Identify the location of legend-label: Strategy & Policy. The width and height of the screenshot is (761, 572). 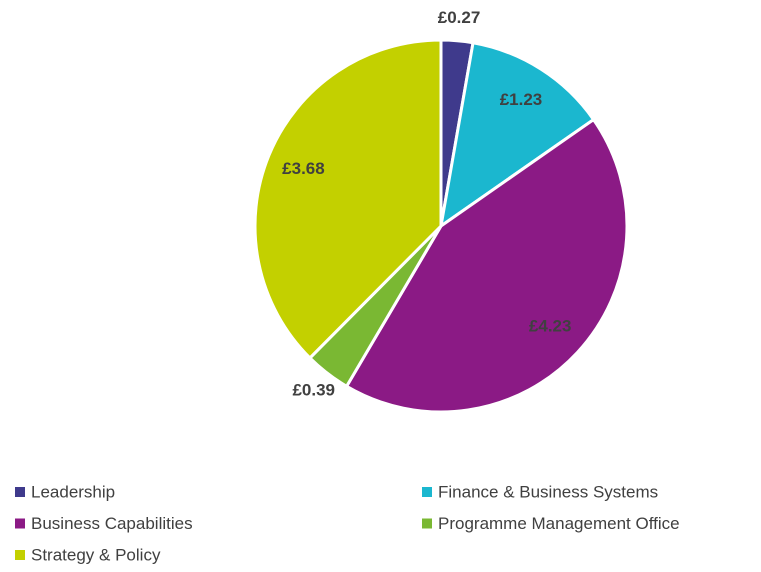
(96, 554).